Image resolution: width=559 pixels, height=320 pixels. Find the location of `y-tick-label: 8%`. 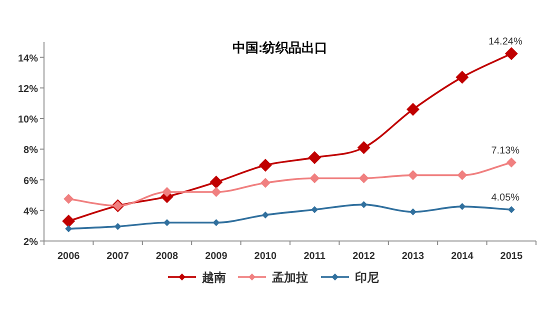

y-tick-label: 8% is located at coordinates (31, 150).